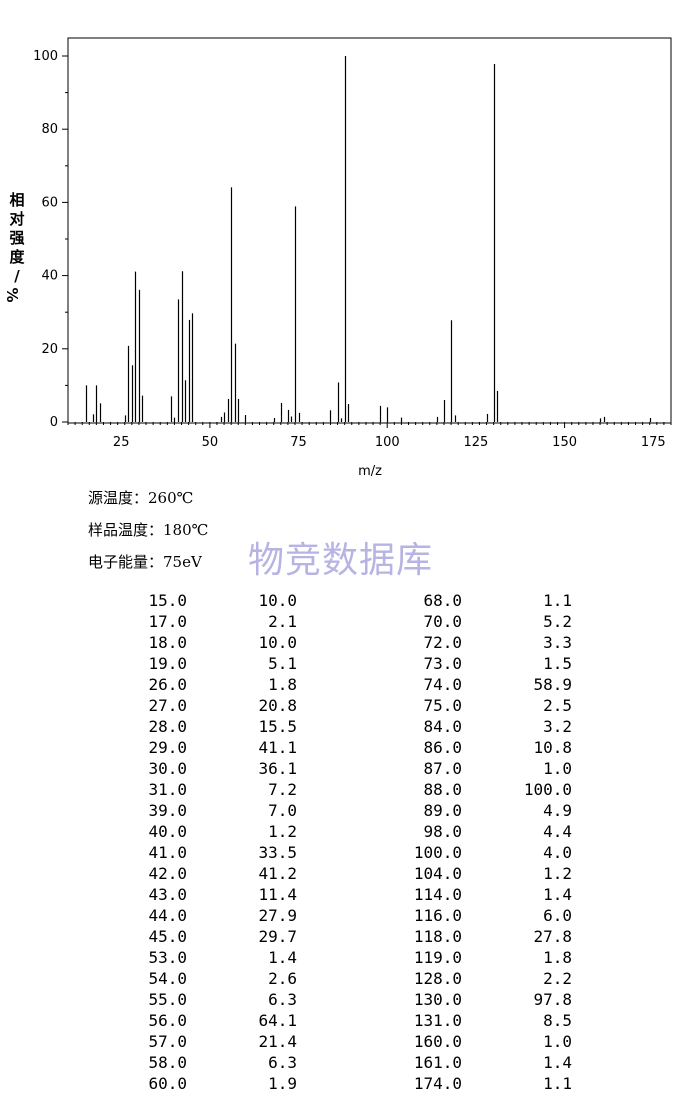 The image size is (696, 1106). What do you see at coordinates (54, 422) in the screenshot?
I see `y-tick-label: 0` at bounding box center [54, 422].